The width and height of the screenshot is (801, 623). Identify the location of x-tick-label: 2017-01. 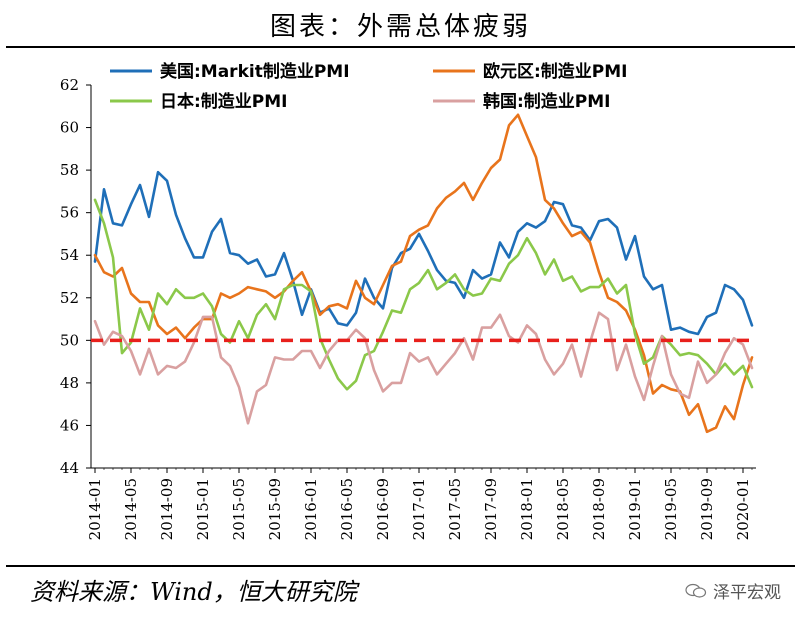
(419, 509).